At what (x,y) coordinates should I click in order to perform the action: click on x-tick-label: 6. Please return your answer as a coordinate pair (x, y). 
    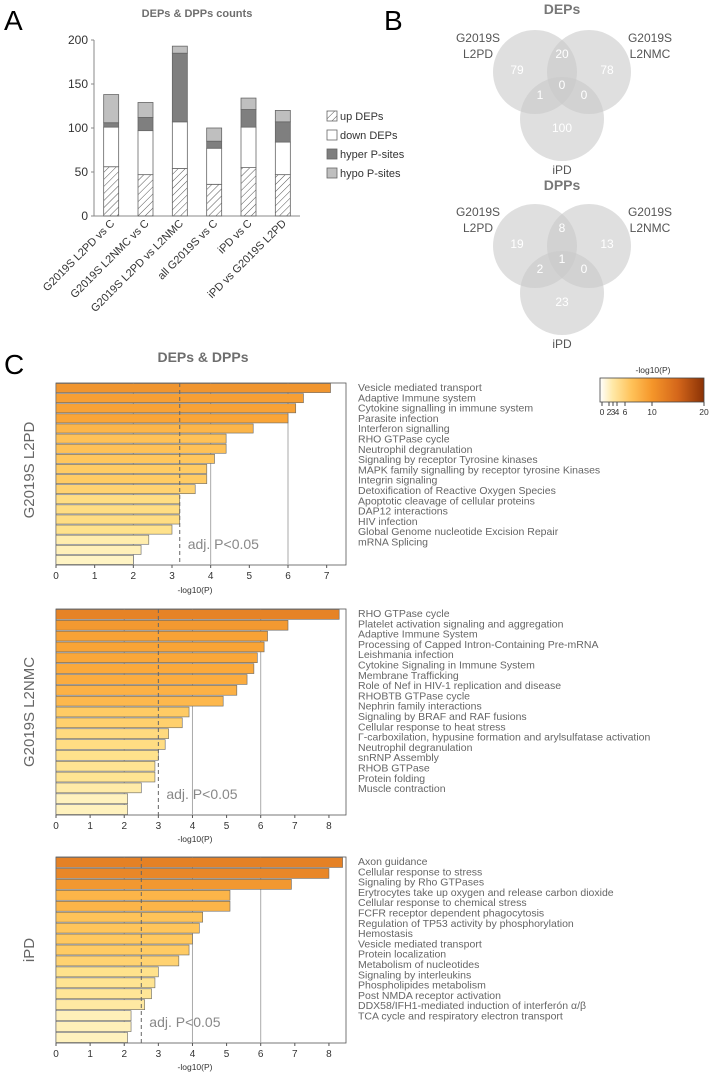
    Looking at the image, I should click on (261, 1054).